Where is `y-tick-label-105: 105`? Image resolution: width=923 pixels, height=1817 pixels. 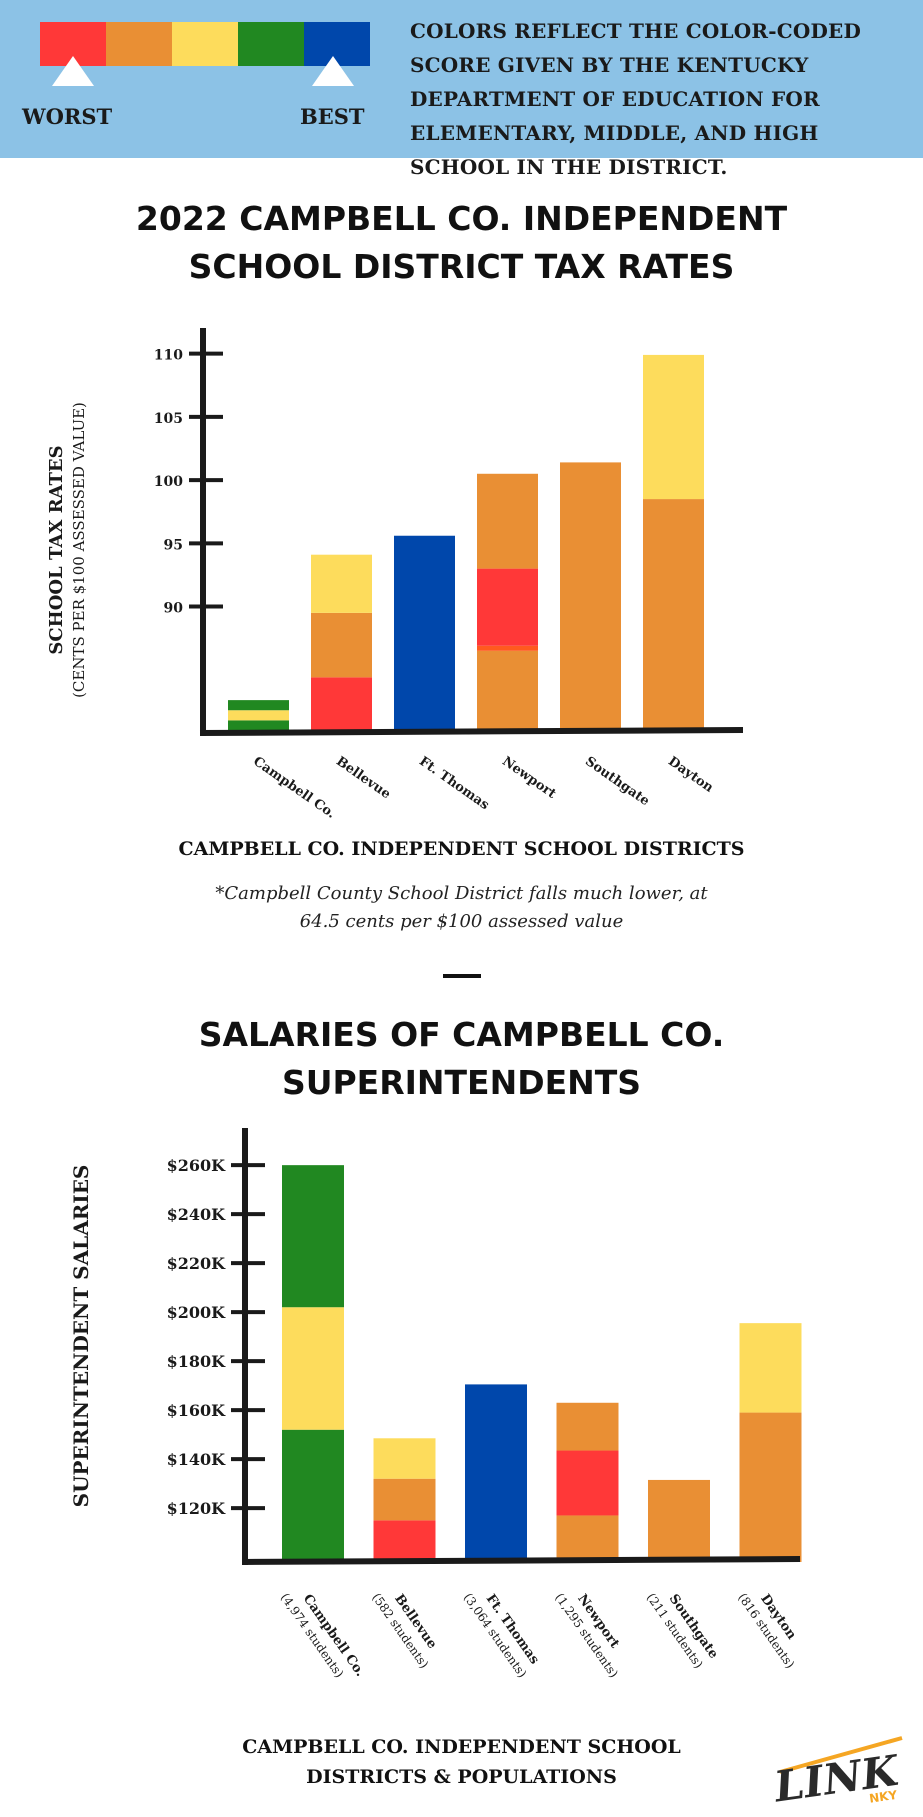 y-tick-label-105: 105 is located at coordinates (168, 419).